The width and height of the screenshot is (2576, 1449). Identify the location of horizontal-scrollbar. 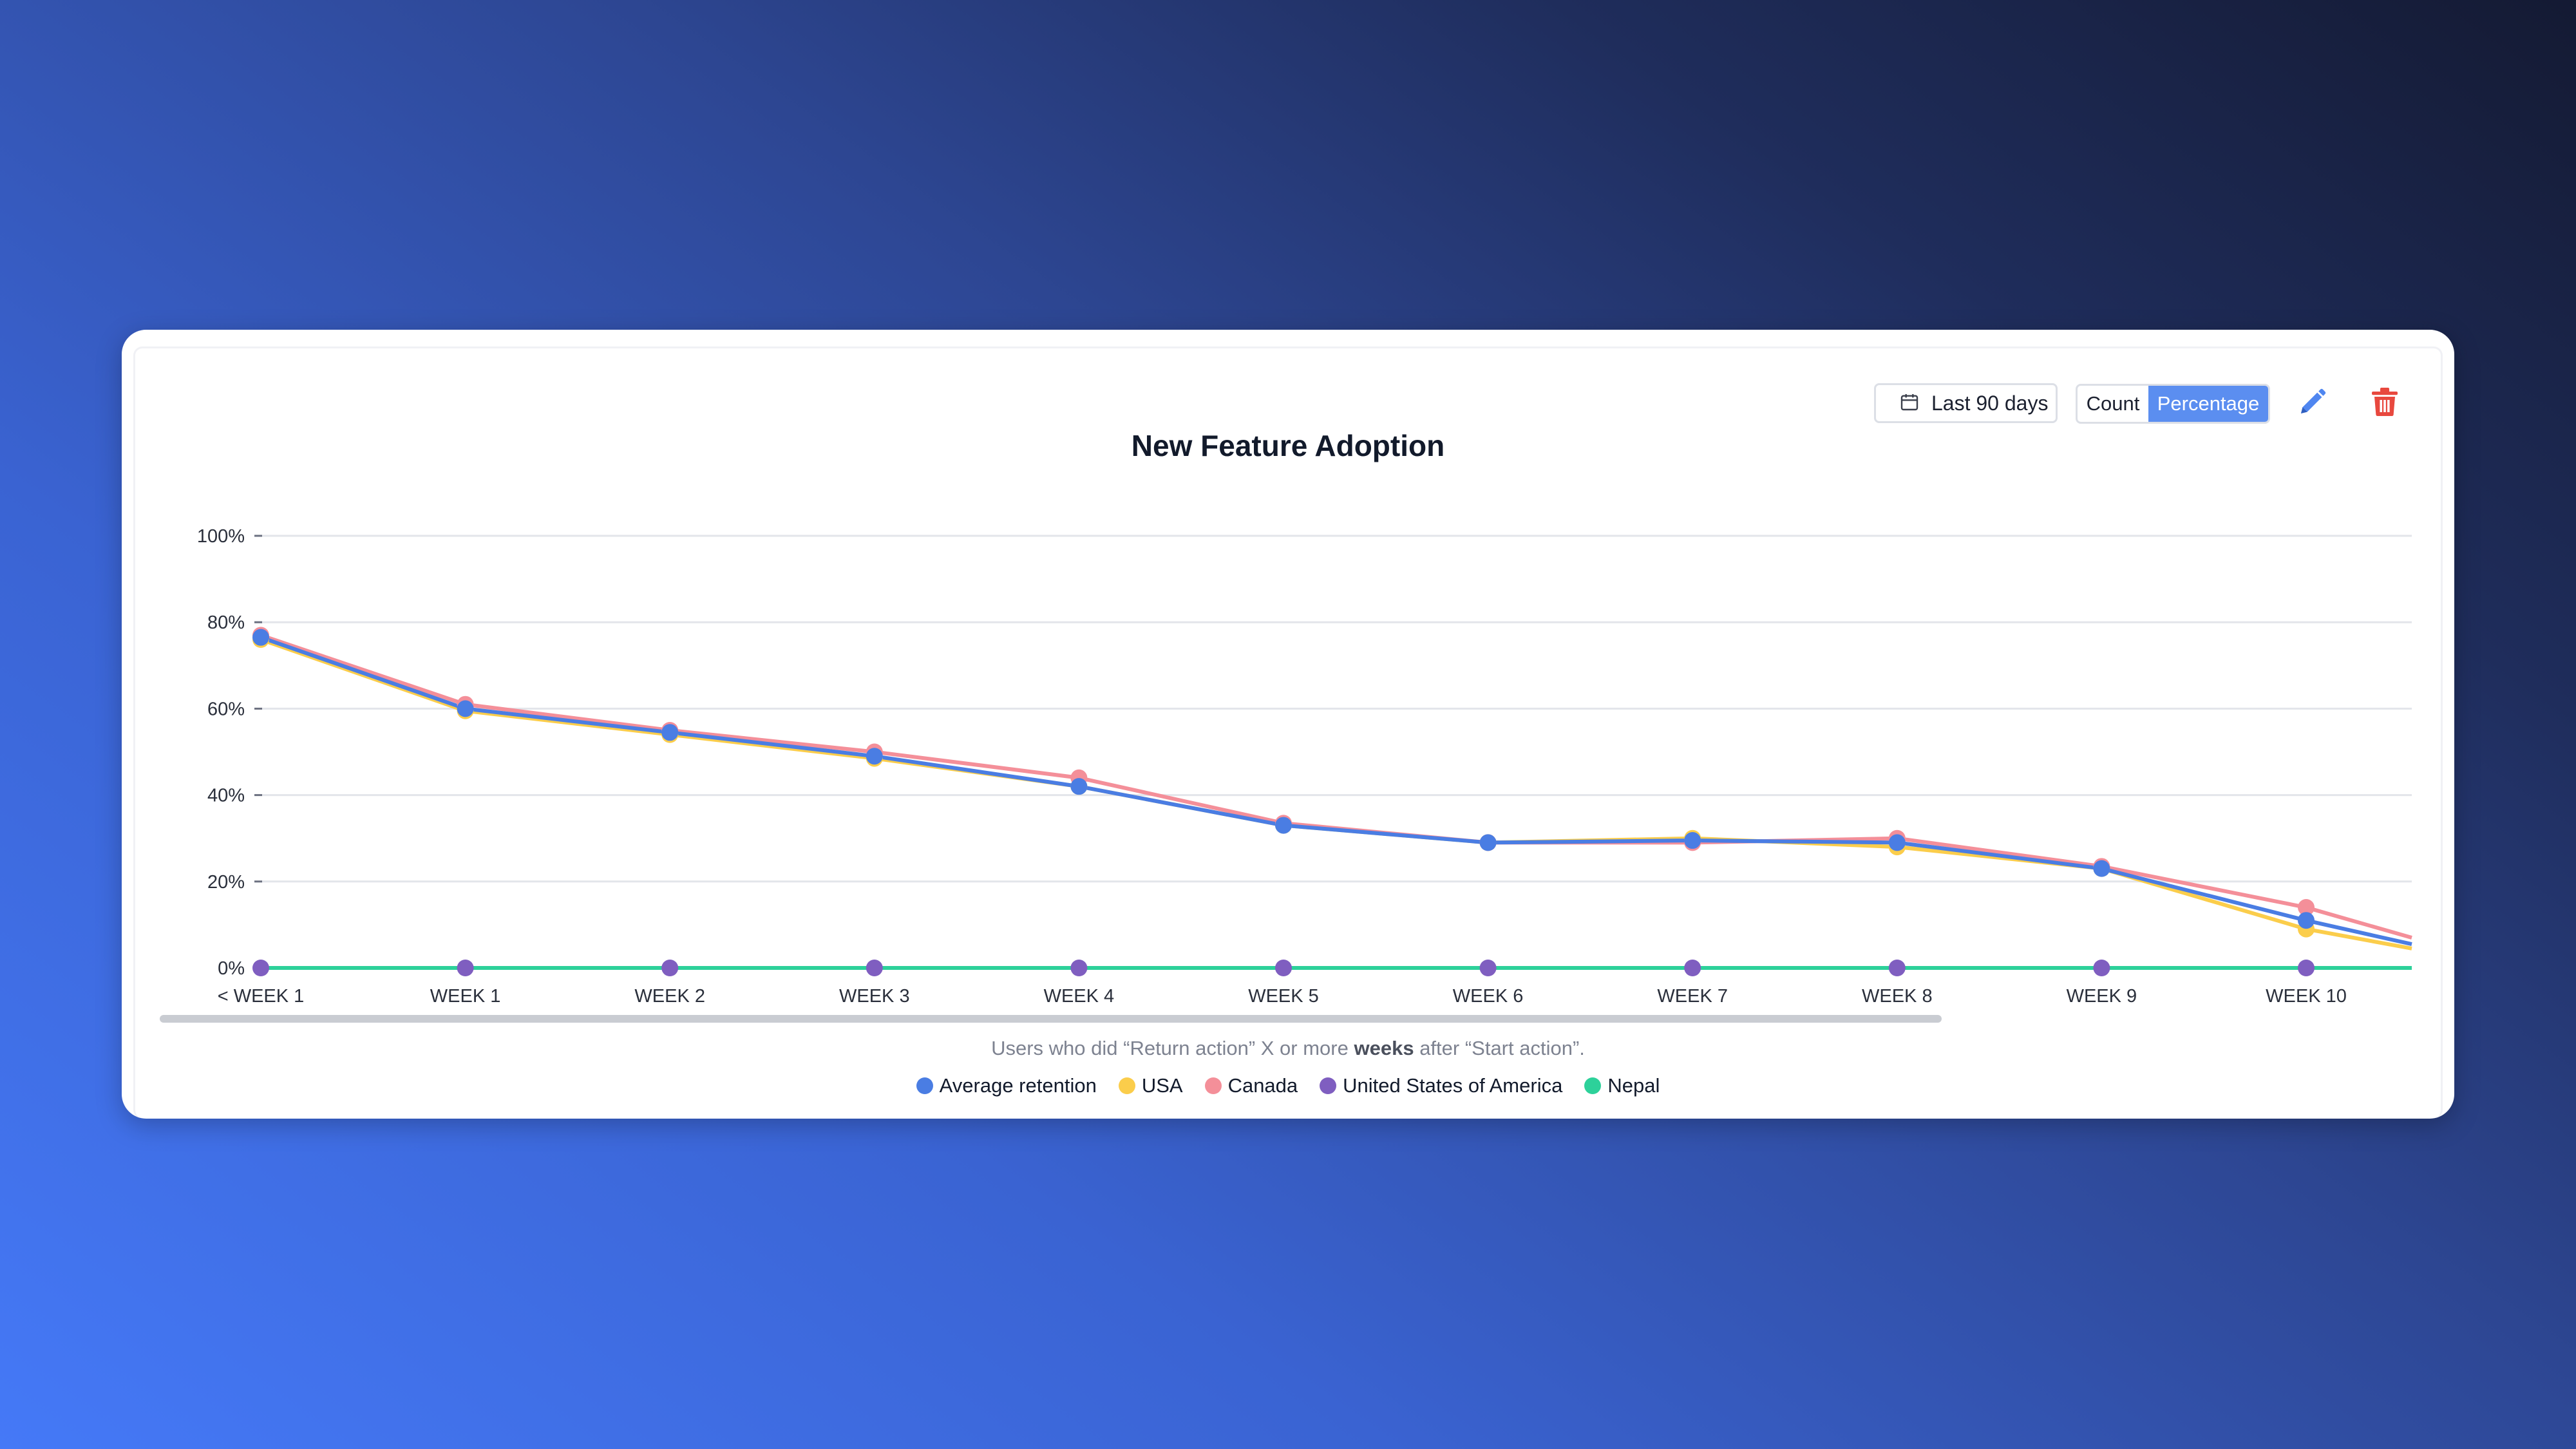
(1051, 1019).